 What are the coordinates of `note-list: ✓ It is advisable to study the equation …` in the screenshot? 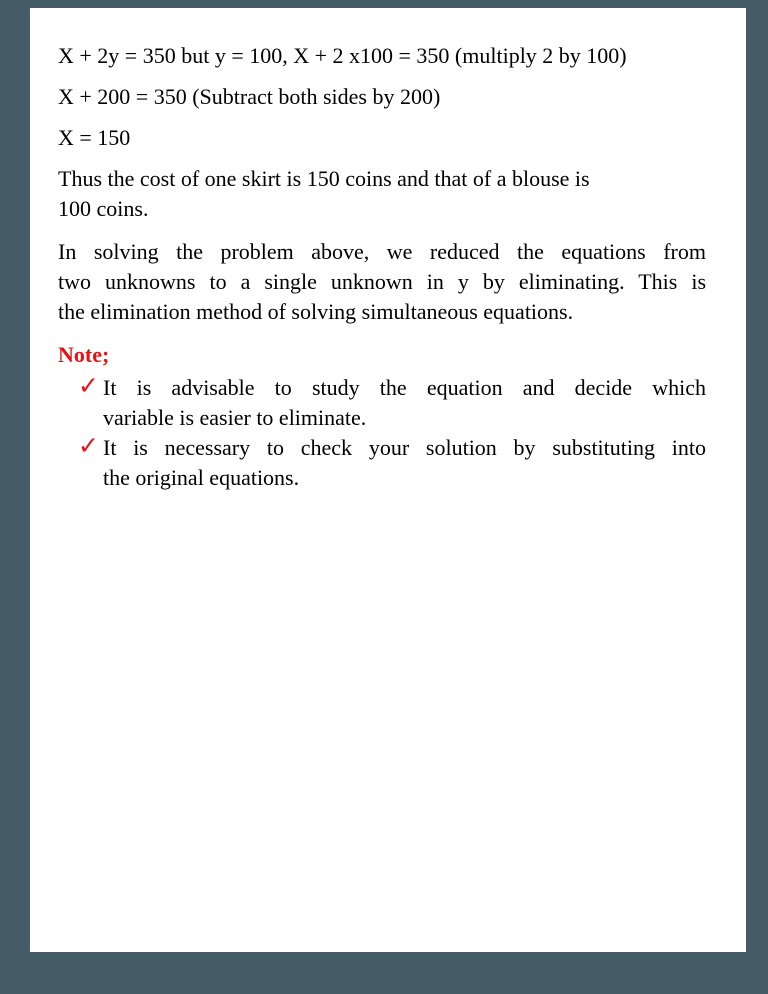 It's located at (382, 432).